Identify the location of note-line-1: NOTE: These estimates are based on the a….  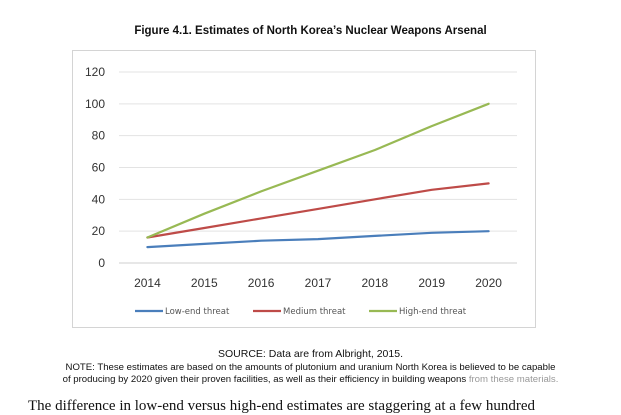
(310, 367).